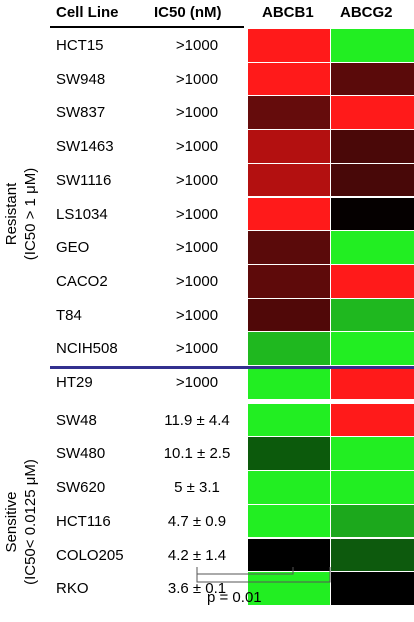 Image resolution: width=414 pixels, height=622 pixels. Describe the element at coordinates (83, 521) in the screenshot. I see `cell-line-label: HCT116` at that location.